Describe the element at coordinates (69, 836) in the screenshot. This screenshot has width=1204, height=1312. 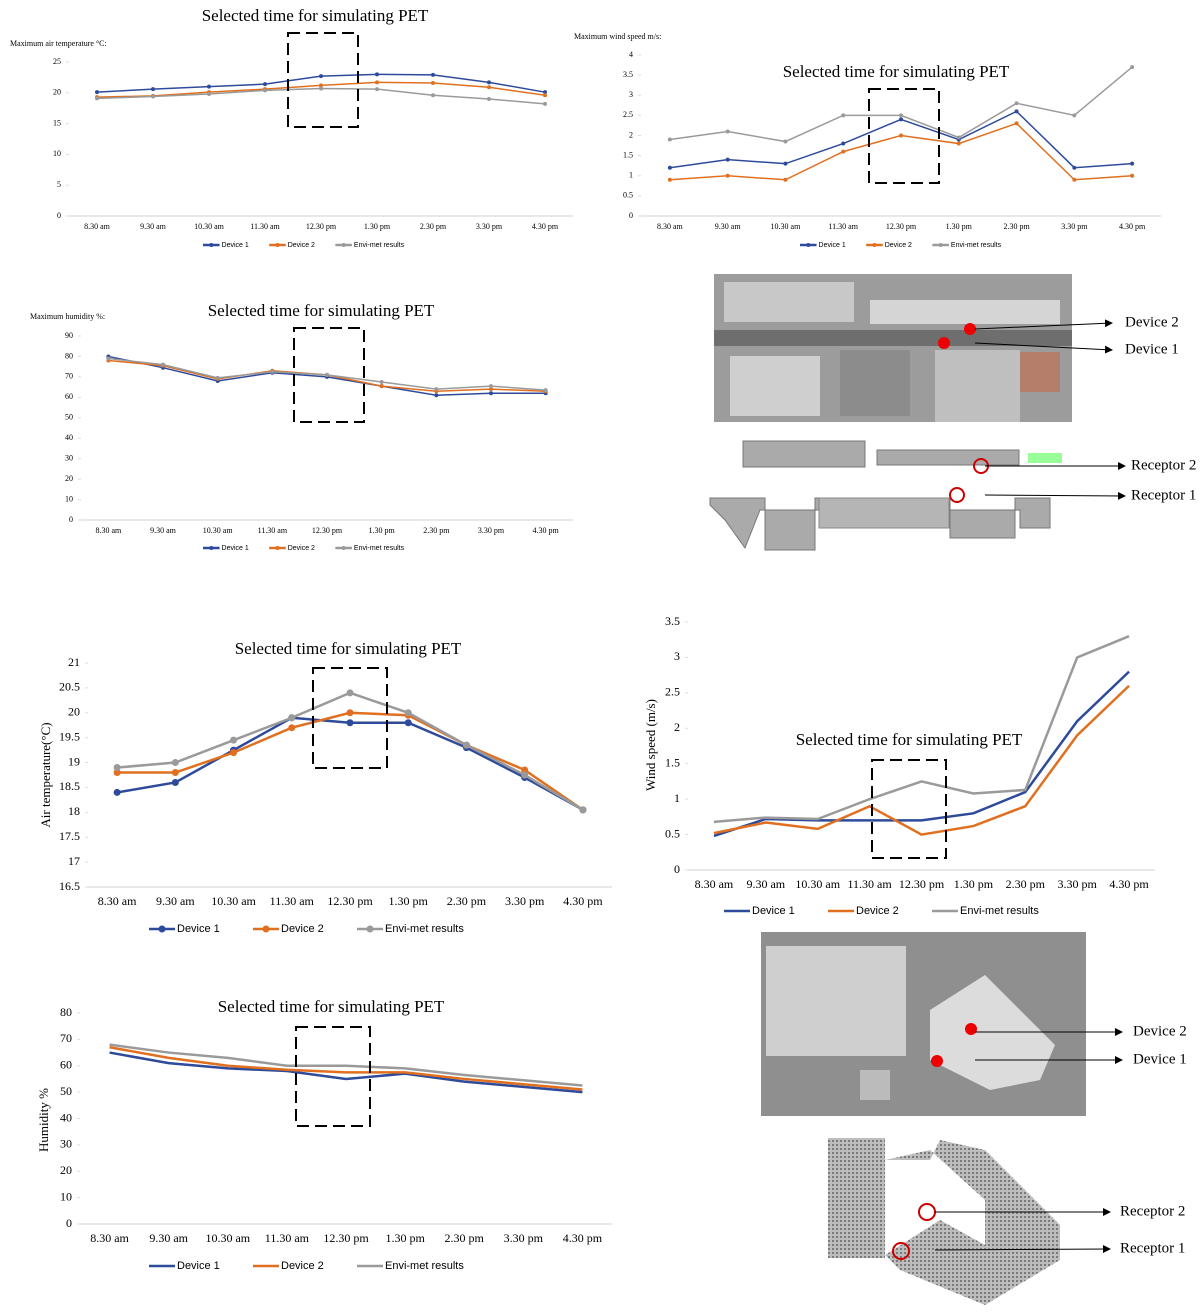
I see `y-tick-label: 17.5` at that location.